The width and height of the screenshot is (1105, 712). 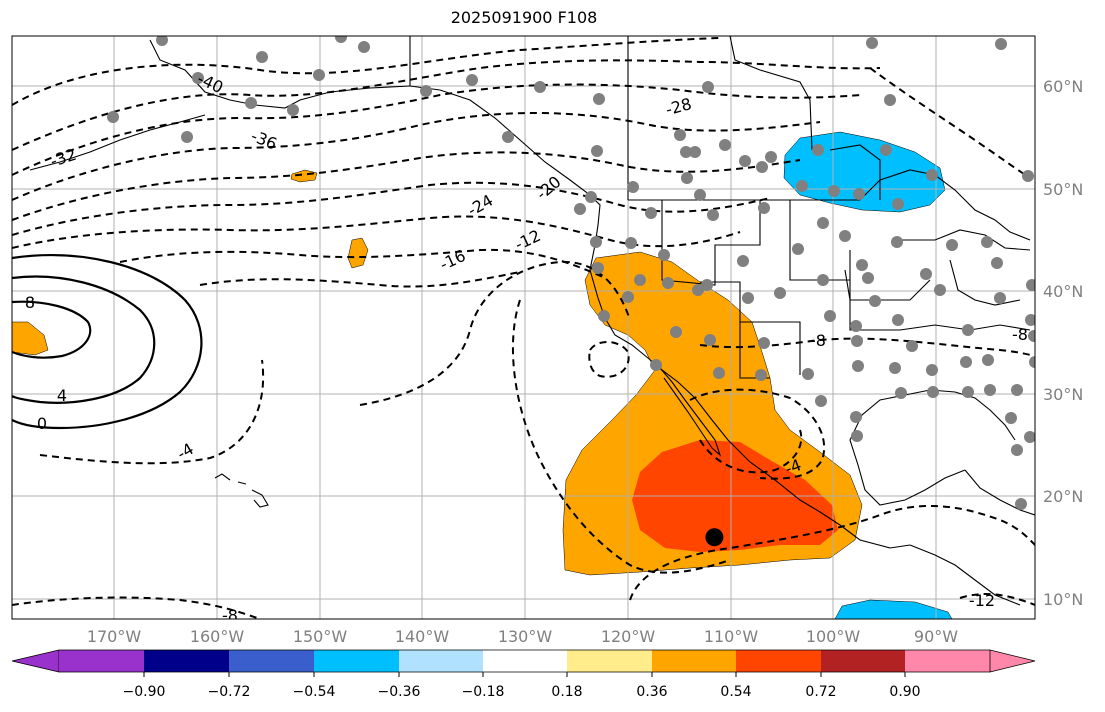 What do you see at coordinates (714, 537) in the screenshot?
I see `storm-location-marker` at bounding box center [714, 537].